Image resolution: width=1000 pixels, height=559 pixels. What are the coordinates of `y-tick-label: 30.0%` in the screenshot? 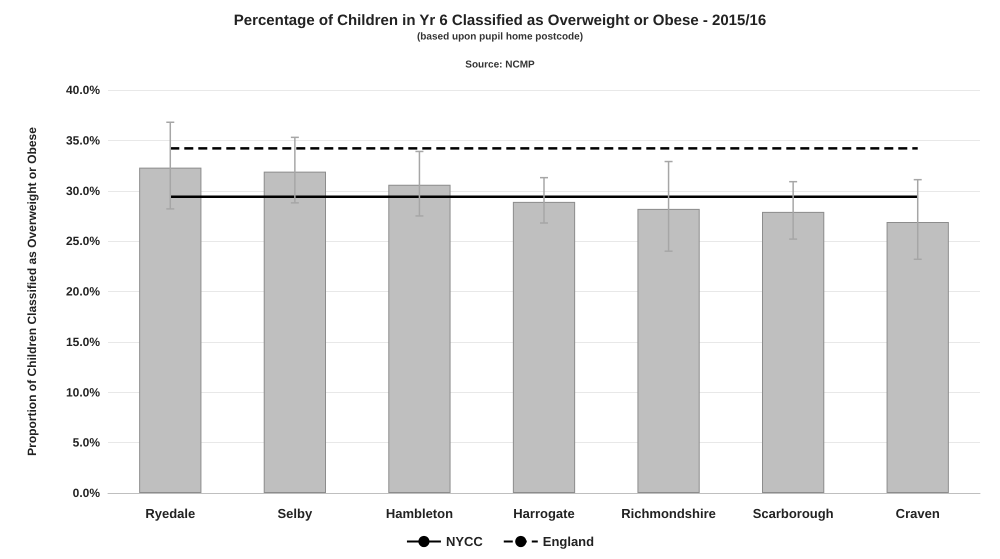 It's located at (83, 191).